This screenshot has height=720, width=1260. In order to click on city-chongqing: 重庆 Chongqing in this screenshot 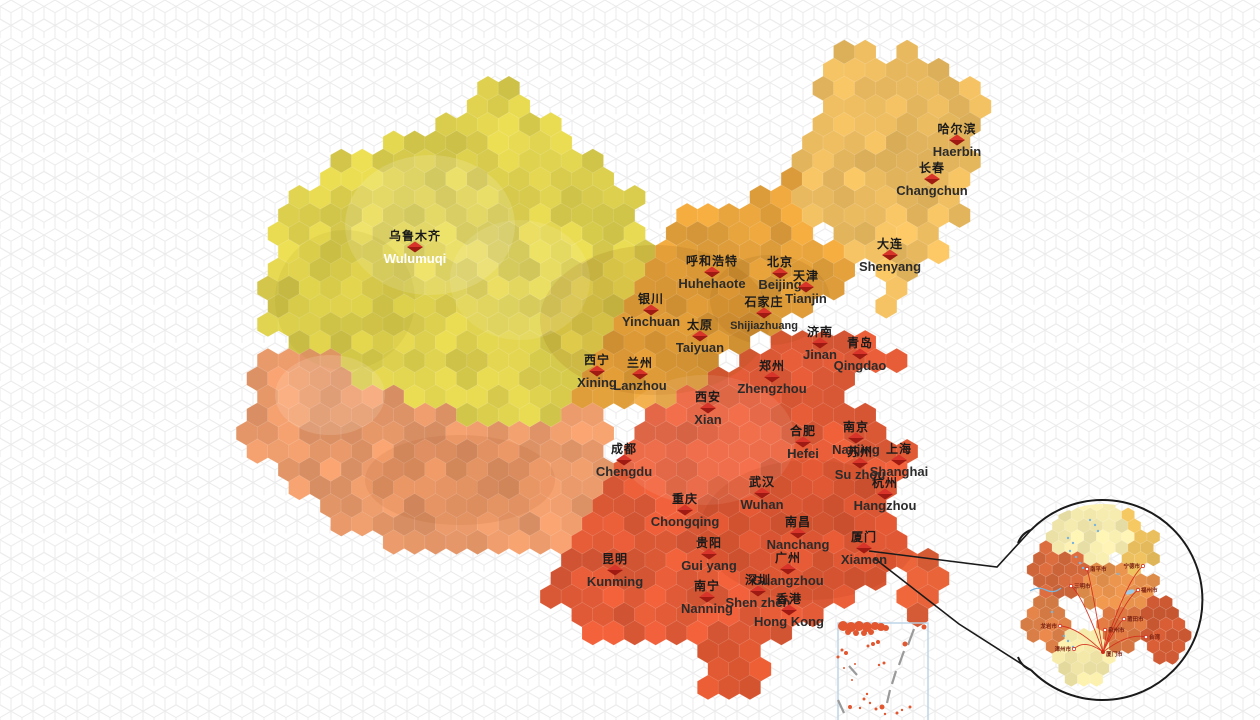, I will do `click(685, 510)`.